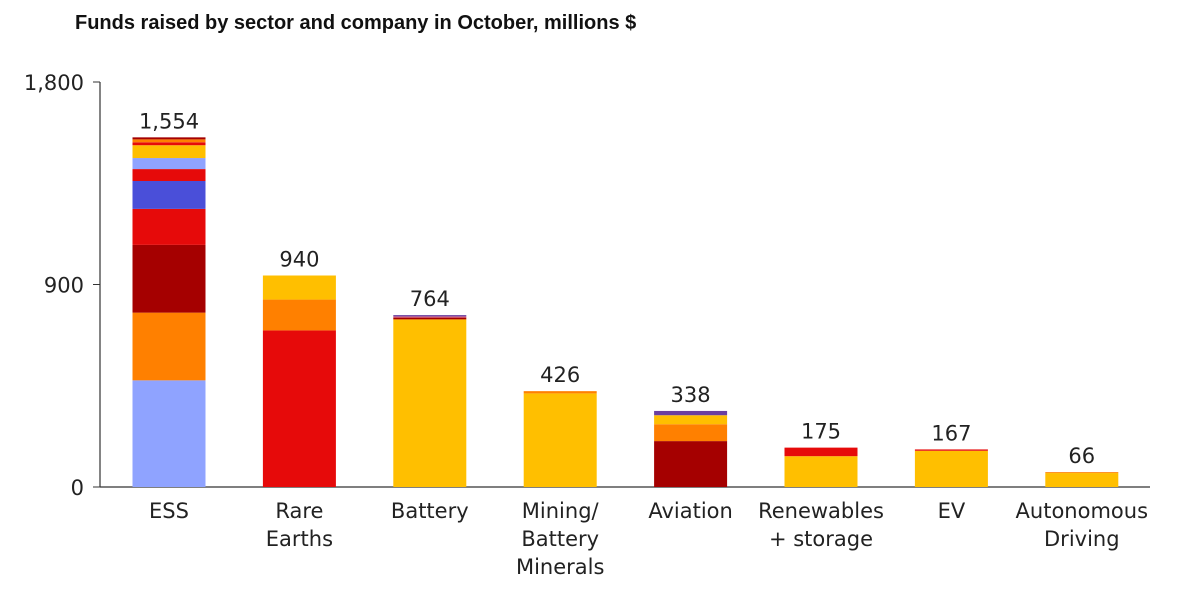  I want to click on data-label: 175, so click(821, 432).